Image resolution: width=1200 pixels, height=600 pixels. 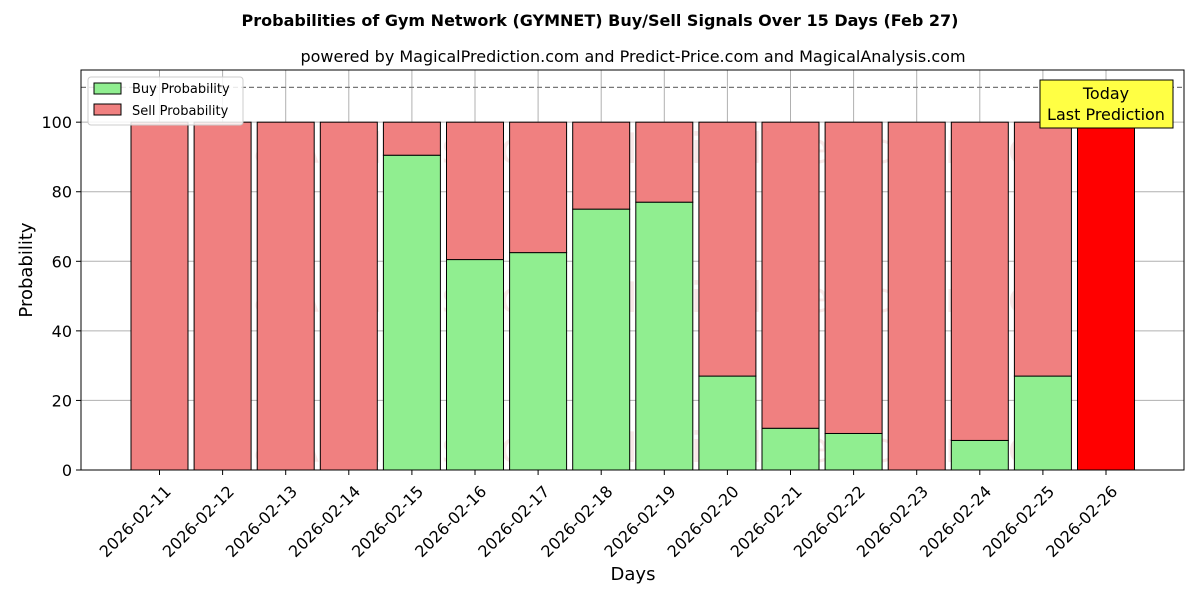 What do you see at coordinates (1106, 114) in the screenshot?
I see `annotation-line-2: Last Prediction` at bounding box center [1106, 114].